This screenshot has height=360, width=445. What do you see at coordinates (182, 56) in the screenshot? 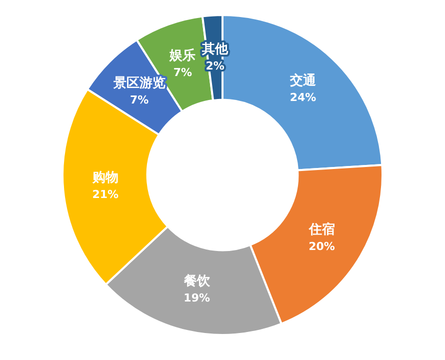
I see `slice-label: 娱乐` at bounding box center [182, 56].